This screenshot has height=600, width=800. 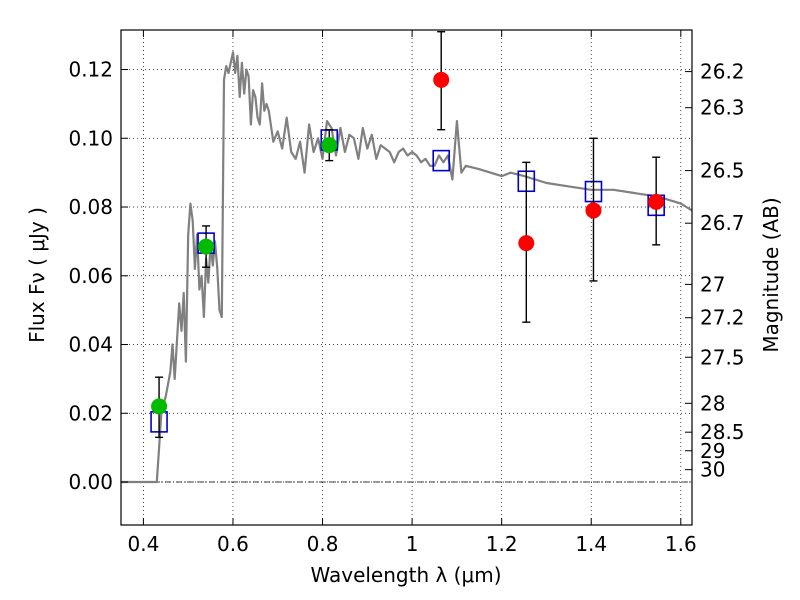 What do you see at coordinates (90, 138) in the screenshot?
I see `y-tick-label: 0.10` at bounding box center [90, 138].